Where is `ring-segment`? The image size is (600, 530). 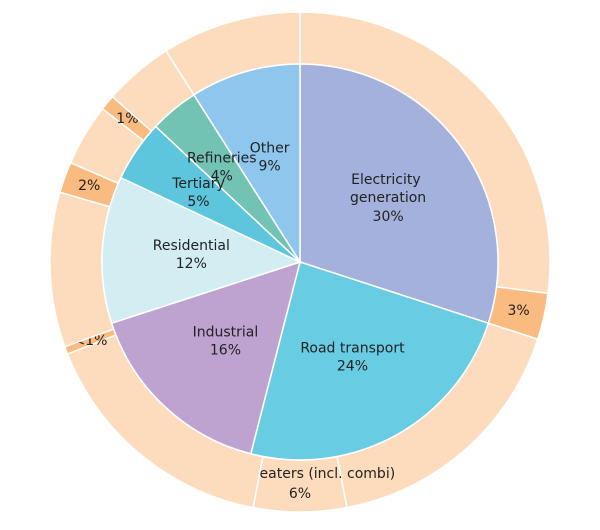 ring-segment is located at coordinates (300, 484).